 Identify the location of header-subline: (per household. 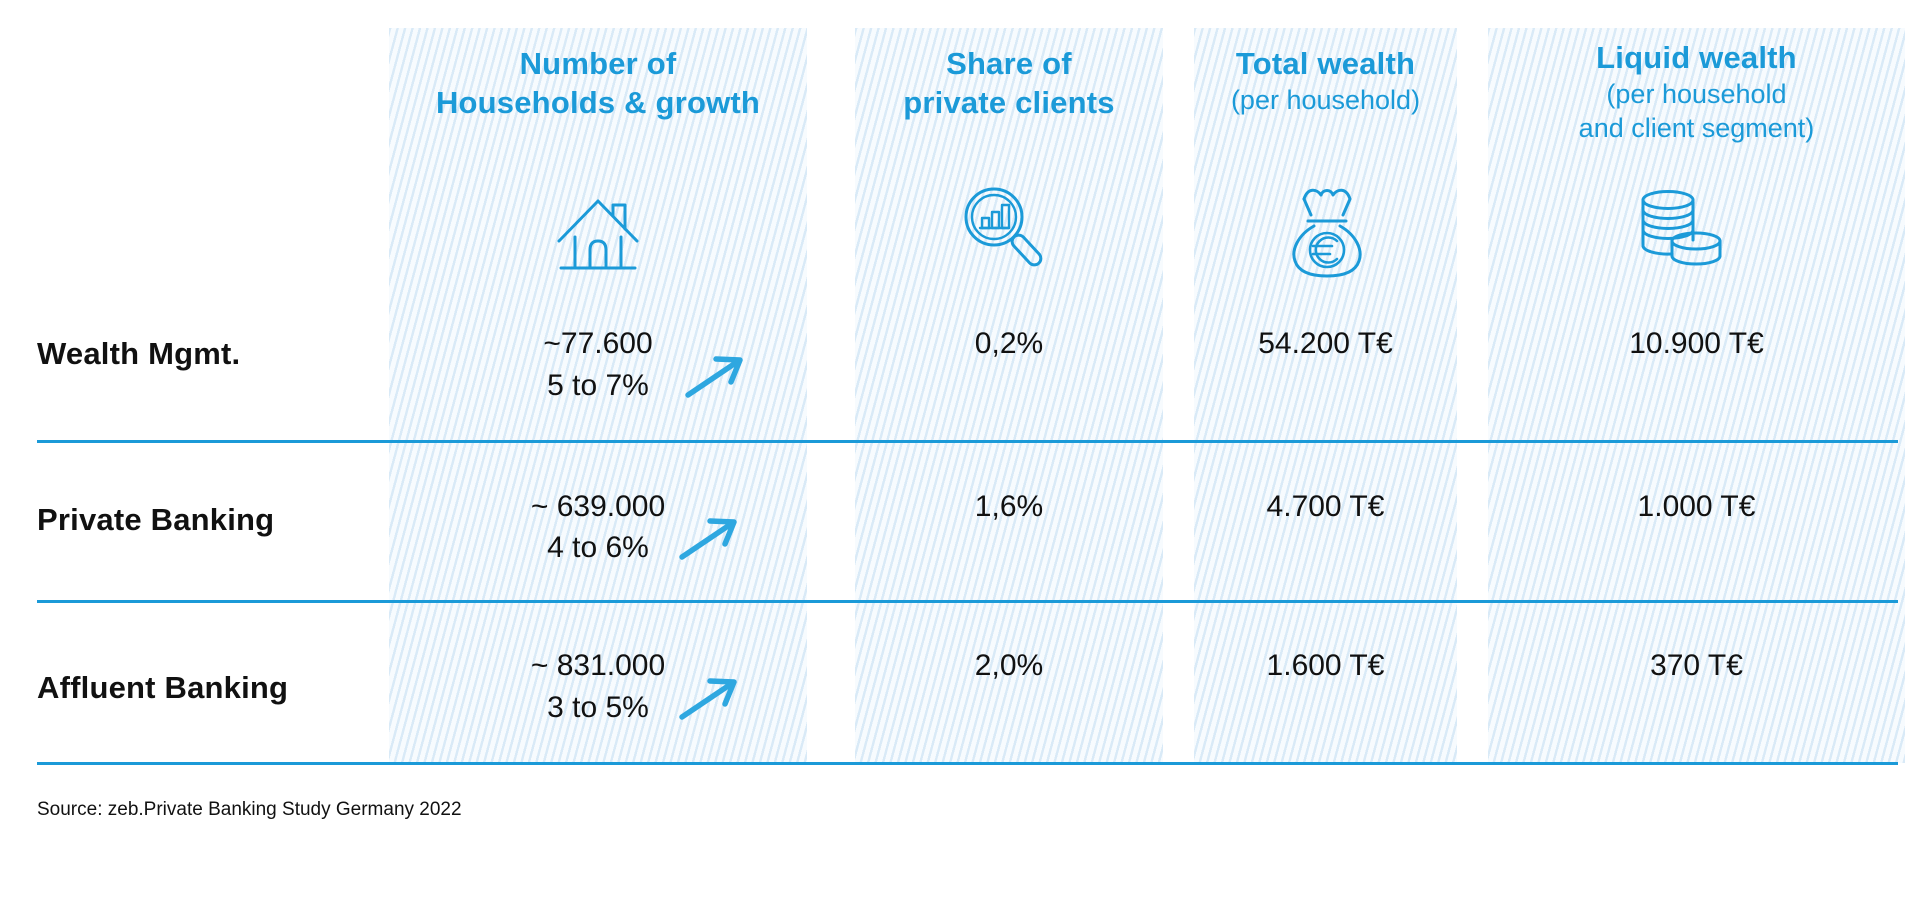
(1696, 94).